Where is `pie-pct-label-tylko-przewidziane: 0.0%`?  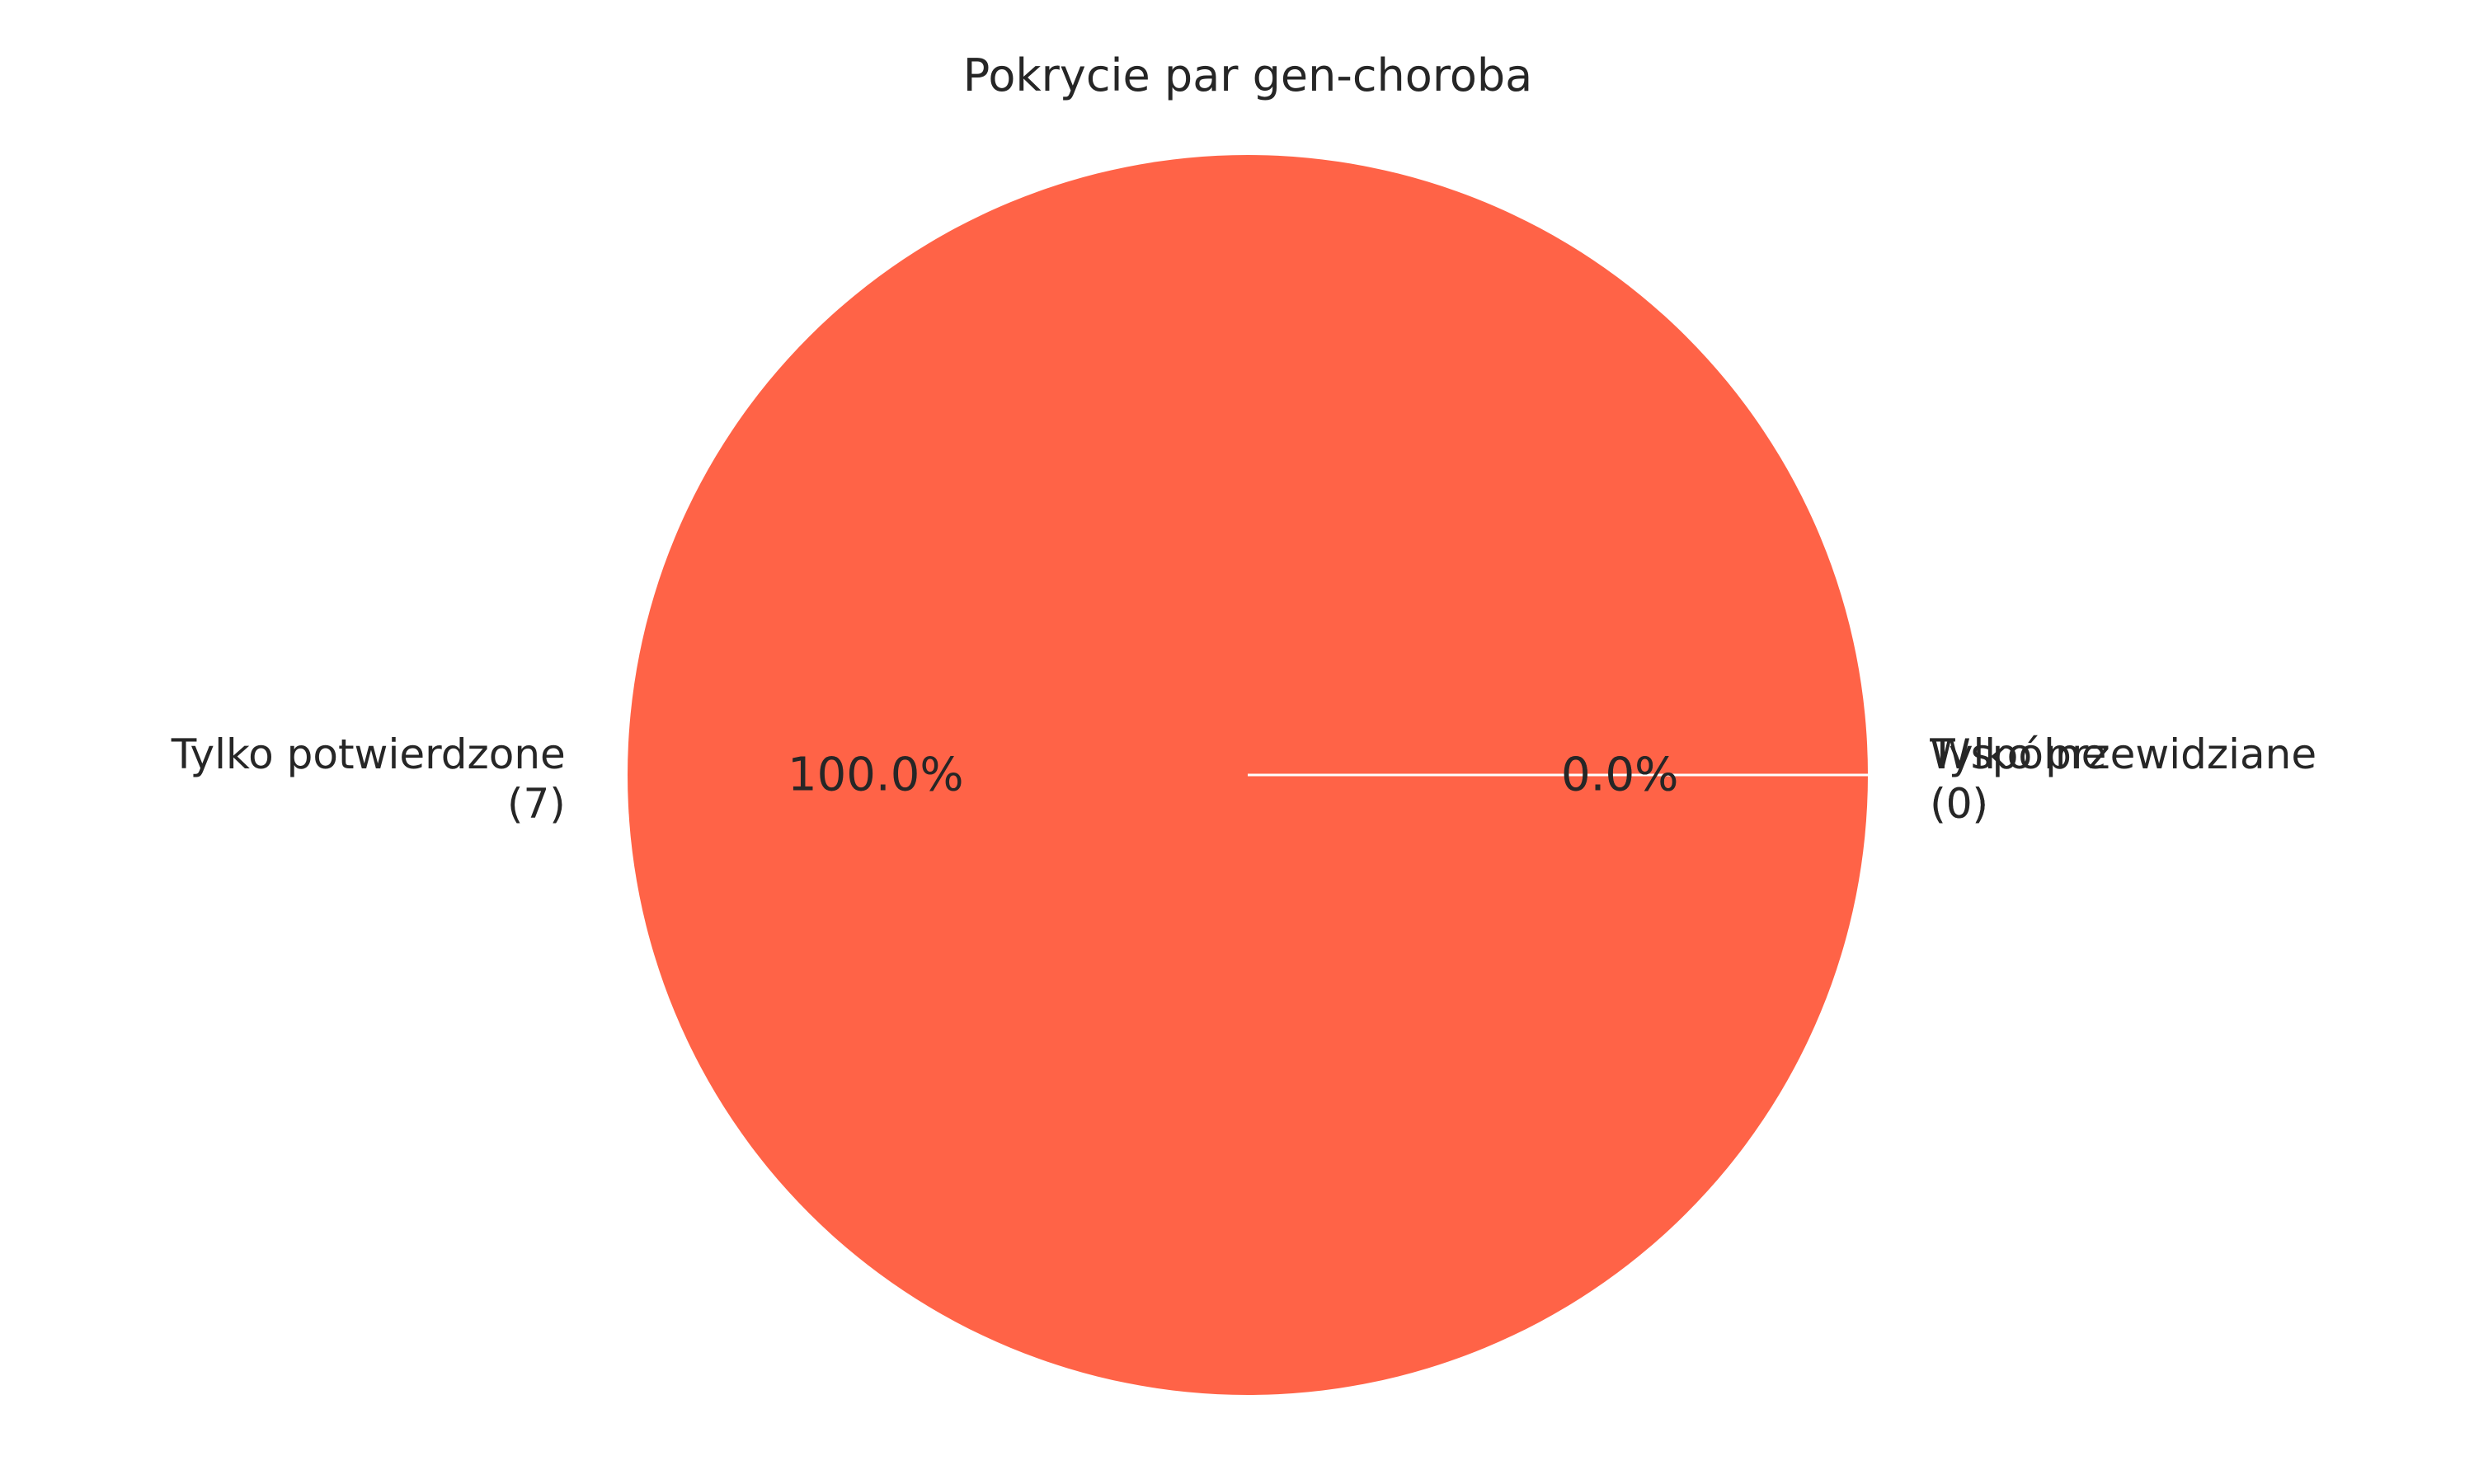
pie-pct-label-tylko-przewidziane: 0.0% is located at coordinates (1619, 775).